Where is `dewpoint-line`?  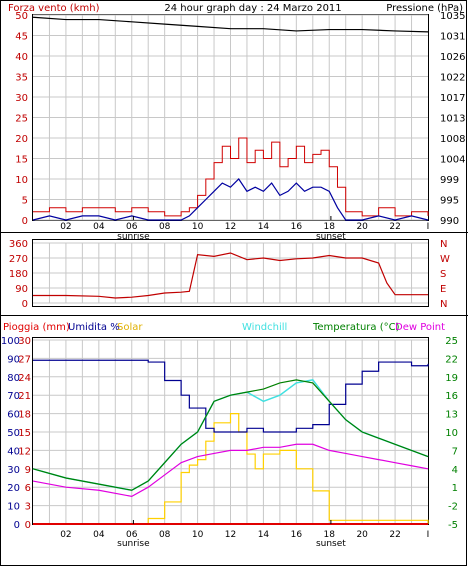
dewpoint-line is located at coordinates (230, 470).